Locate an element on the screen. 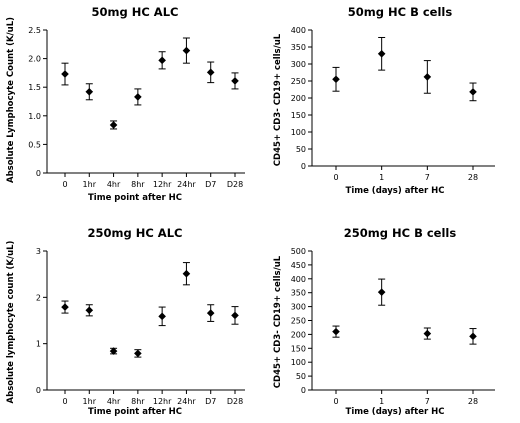 This screenshot has height=423, width=520. y-axis-label: Absolute Lymphocyte Count (K/uL) is located at coordinates (11, 100).